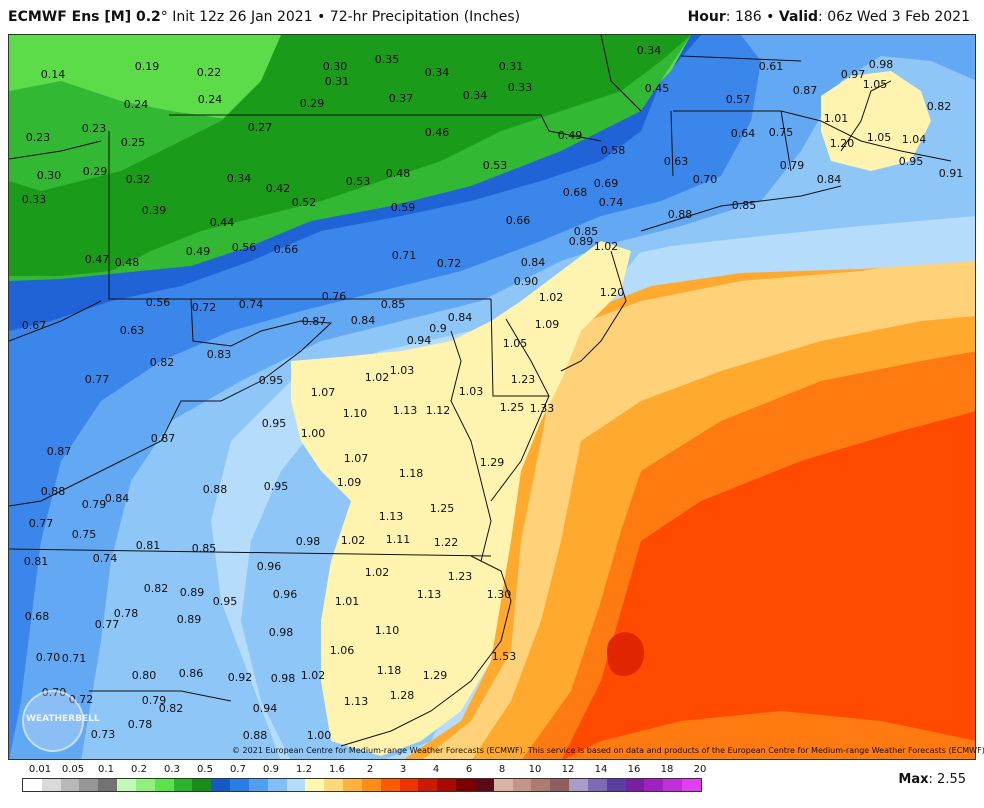  Describe the element at coordinates (471, 446) in the screenshot. I see `coast-chesapeake` at that location.